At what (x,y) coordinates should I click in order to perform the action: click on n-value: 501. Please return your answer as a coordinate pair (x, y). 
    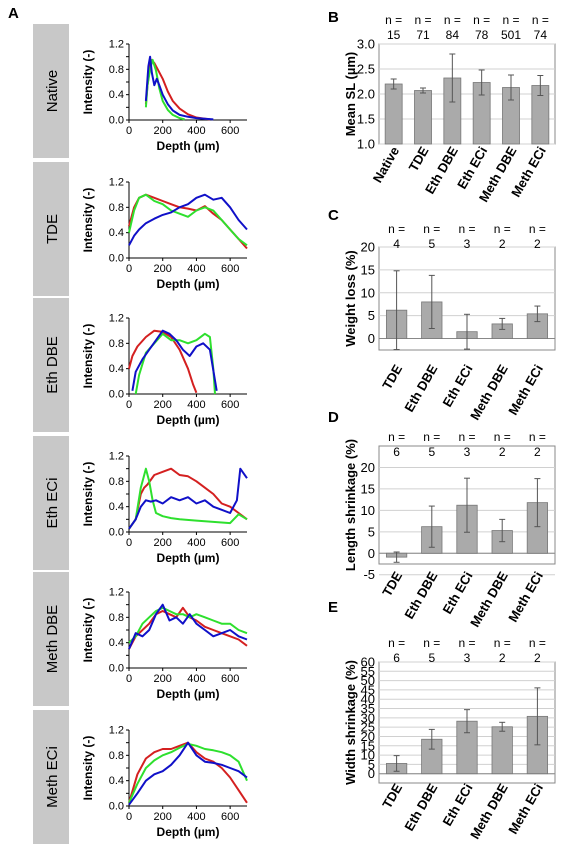
    Looking at the image, I should click on (511, 35).